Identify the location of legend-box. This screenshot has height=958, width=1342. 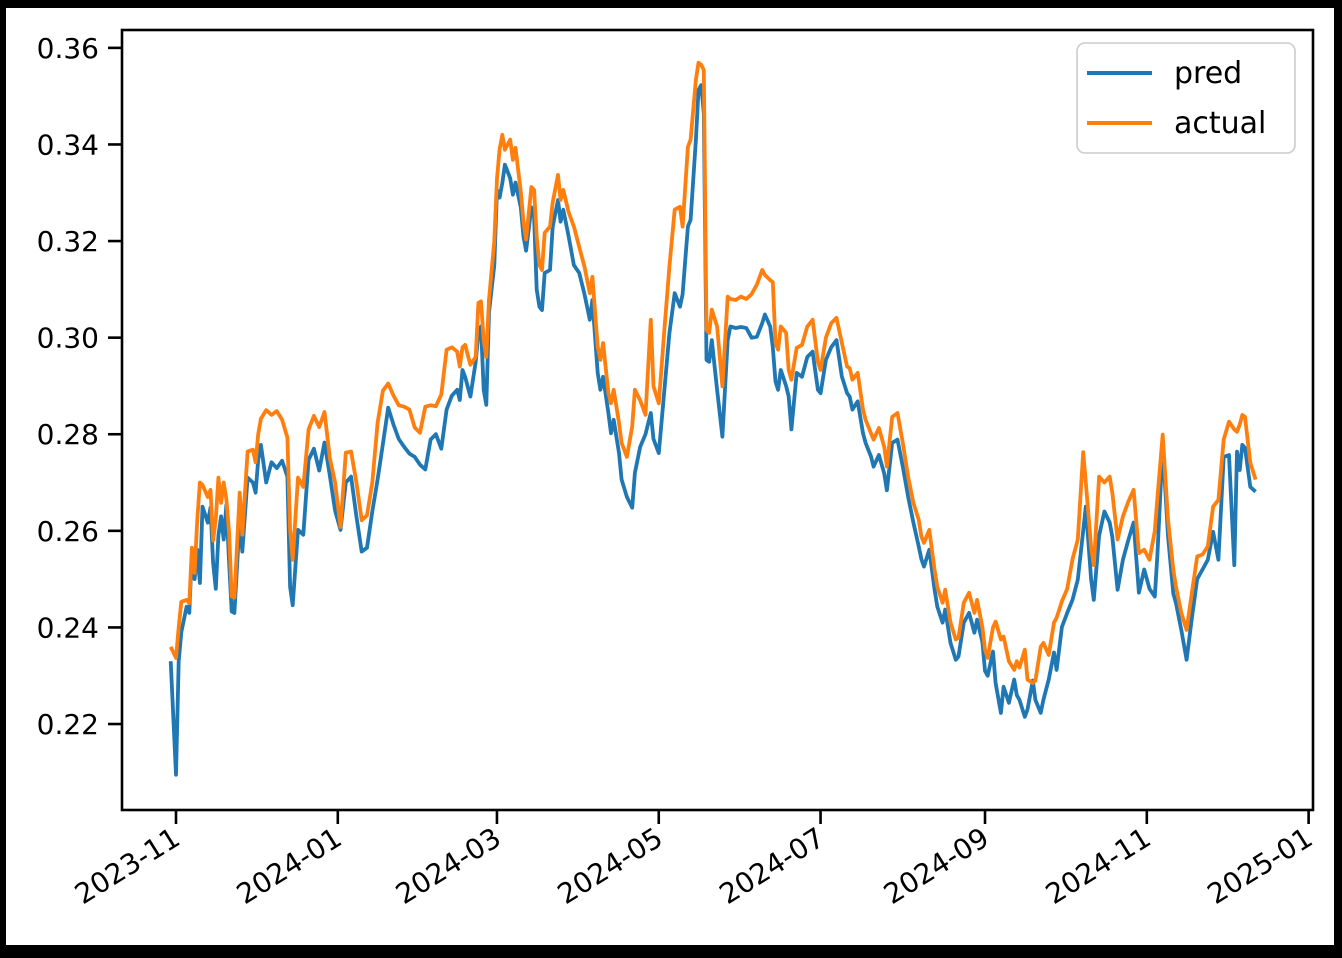
(1186, 98).